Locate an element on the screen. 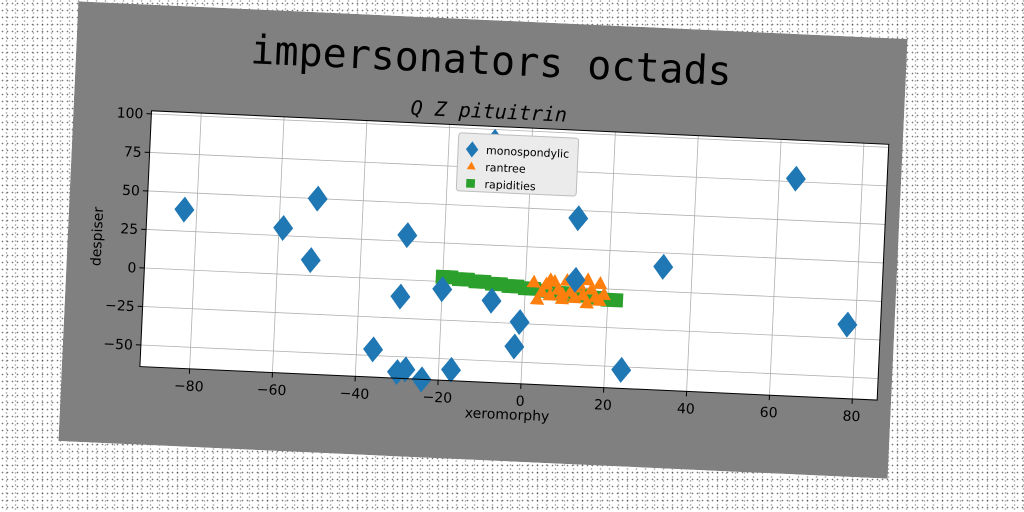 The height and width of the screenshot is (512, 1024). x-tick-label: −20 is located at coordinates (437, 397).